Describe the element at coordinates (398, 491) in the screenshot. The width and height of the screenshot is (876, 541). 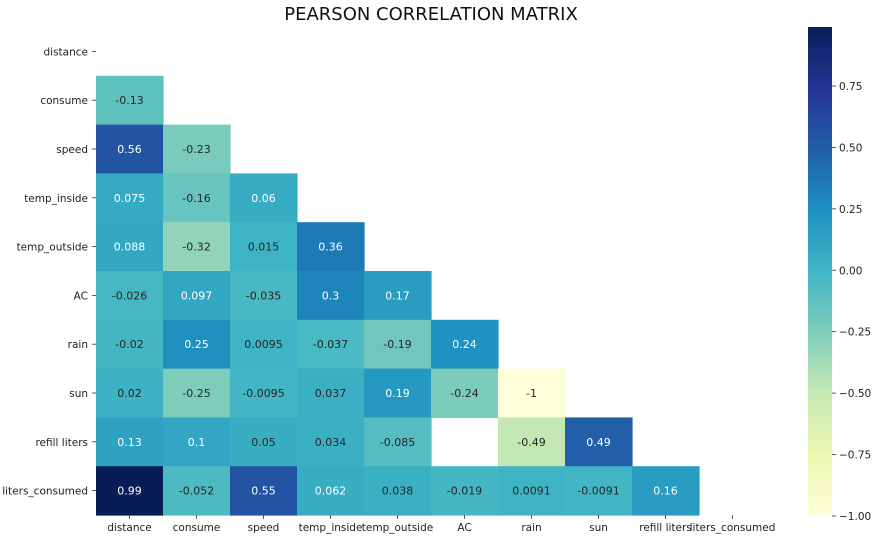
I see `cell-value-label: 0.038` at that location.